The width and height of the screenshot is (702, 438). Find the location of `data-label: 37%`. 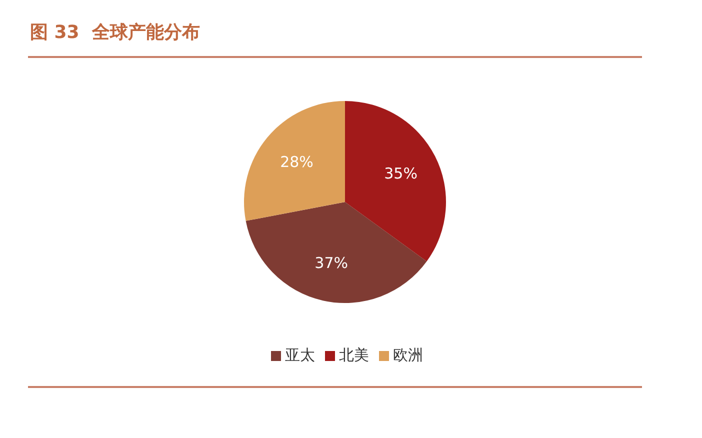

data-label: 37% is located at coordinates (331, 263).